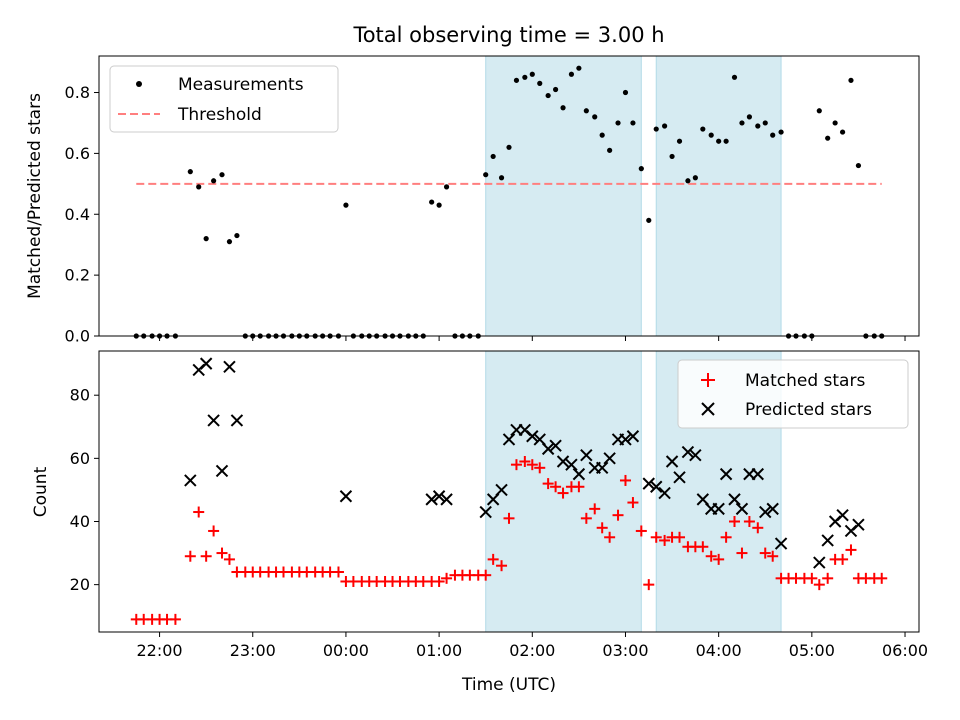 This screenshot has width=960, height=720. I want to click on legend-measurements-marker, so click(139, 84).